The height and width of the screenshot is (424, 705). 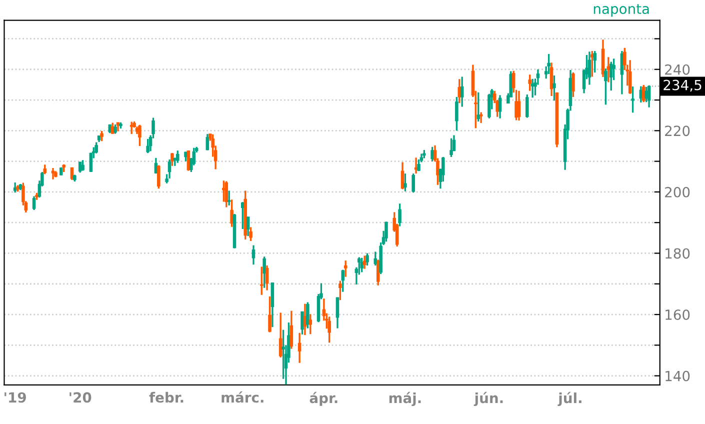 I want to click on x-tick-label: júl., so click(x=570, y=399).